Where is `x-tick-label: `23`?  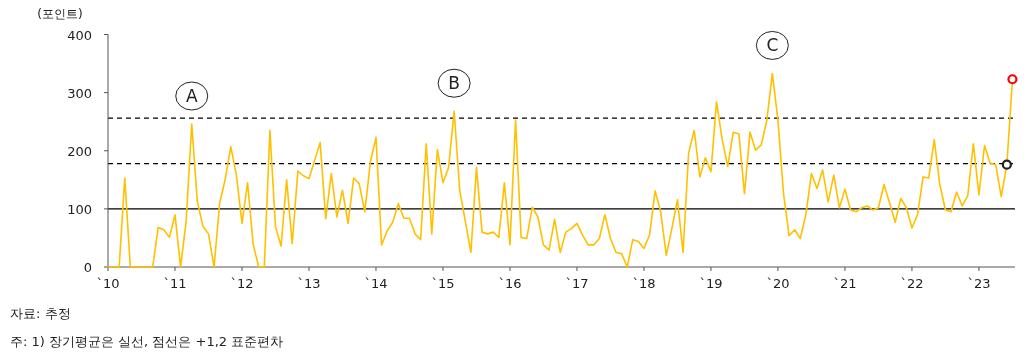 x-tick-label: `23 is located at coordinates (979, 283).